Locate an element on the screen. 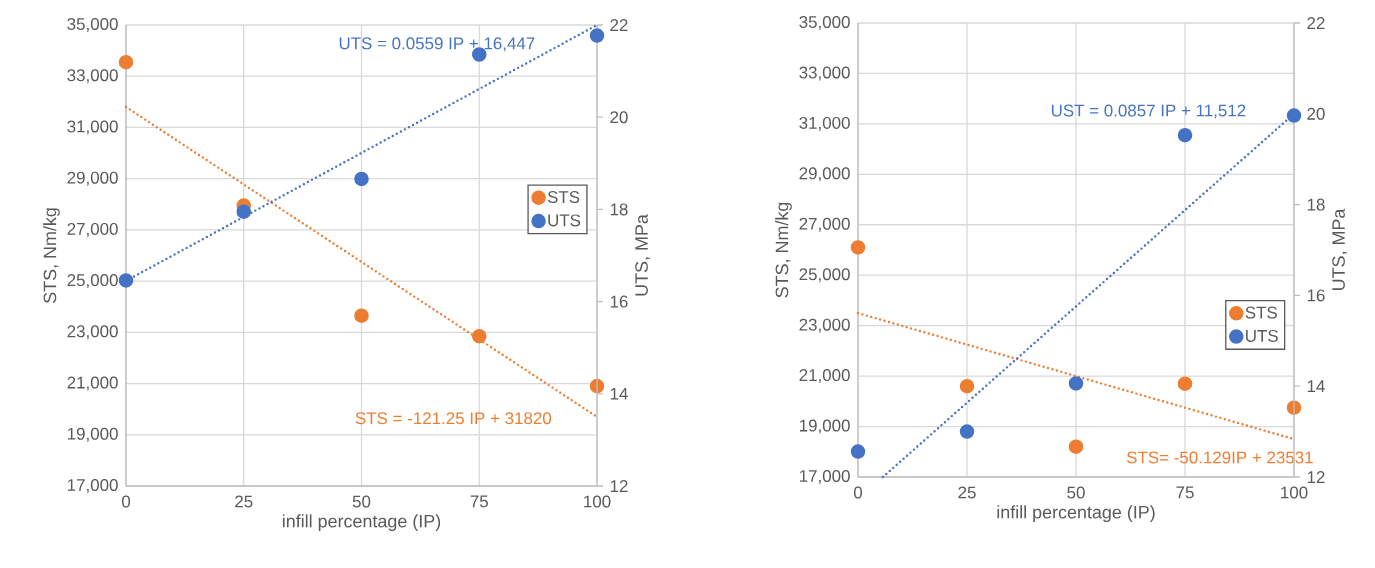 This screenshot has height=568, width=1375. annotation: STS= -50.129IP + 23531 is located at coordinates (1219, 457).